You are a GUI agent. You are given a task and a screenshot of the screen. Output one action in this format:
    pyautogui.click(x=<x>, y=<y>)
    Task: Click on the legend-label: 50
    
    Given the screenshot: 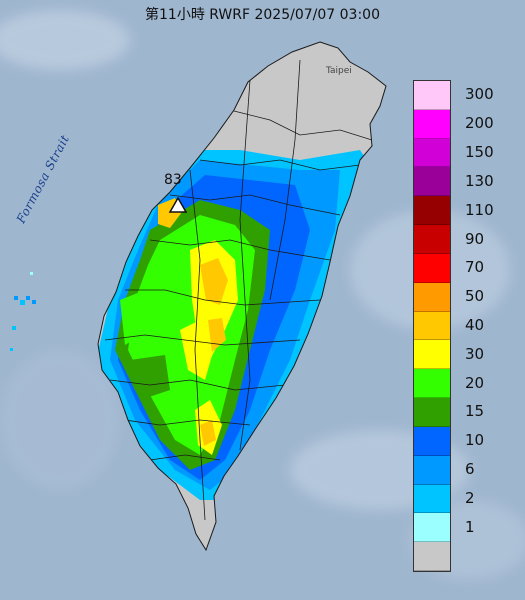 What is the action you would take?
    pyautogui.click(x=475, y=296)
    